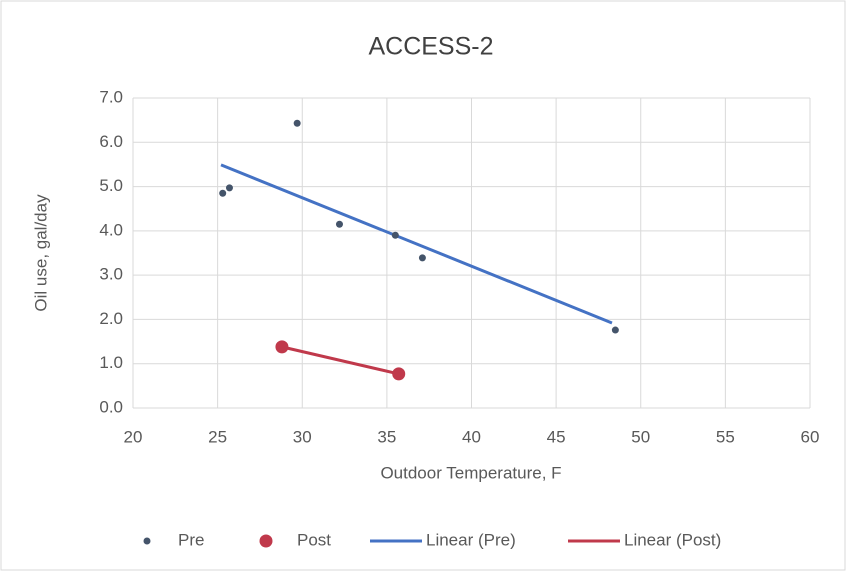 The width and height of the screenshot is (846, 571). What do you see at coordinates (191, 539) in the screenshot?
I see `legend-label: Pre` at bounding box center [191, 539].